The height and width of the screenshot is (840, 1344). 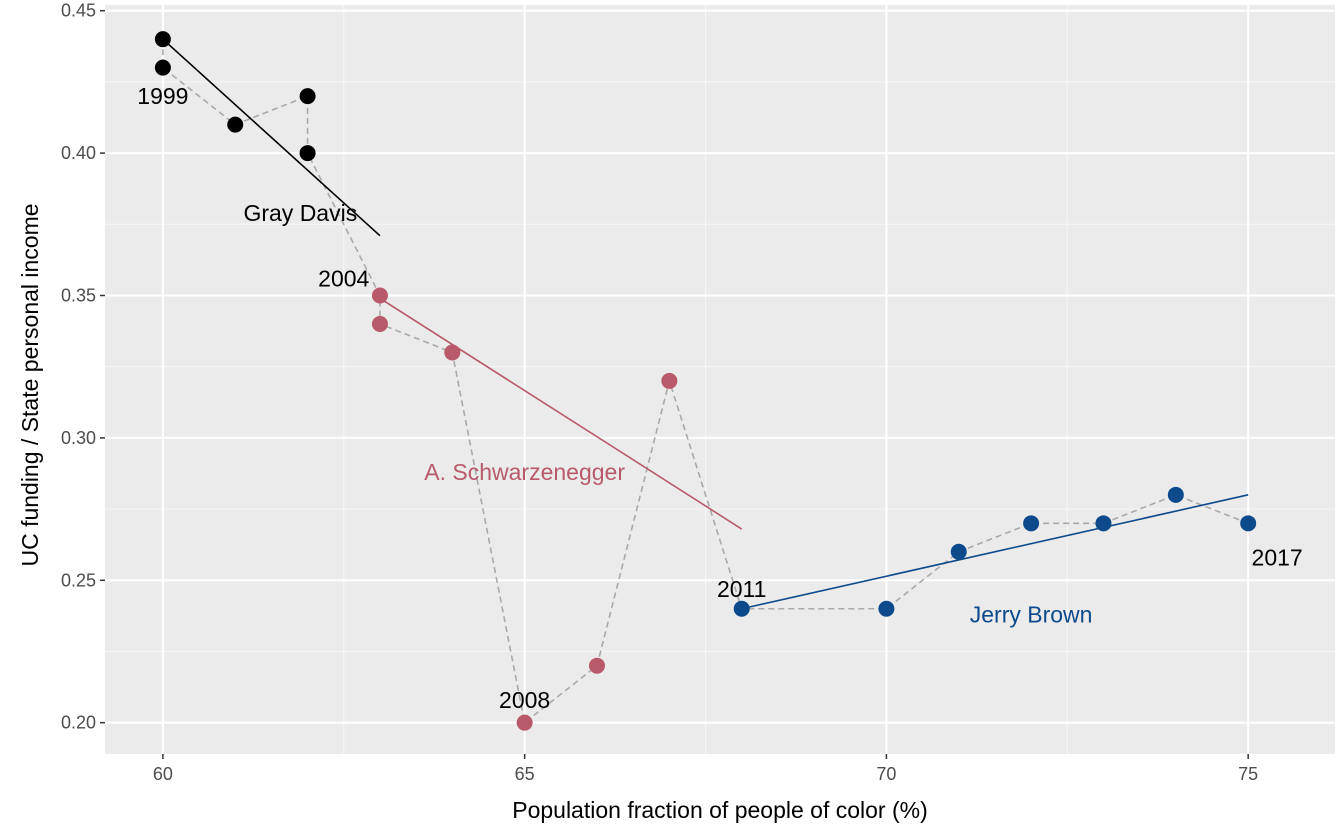 I want to click on year-label: 2008, so click(x=524, y=700).